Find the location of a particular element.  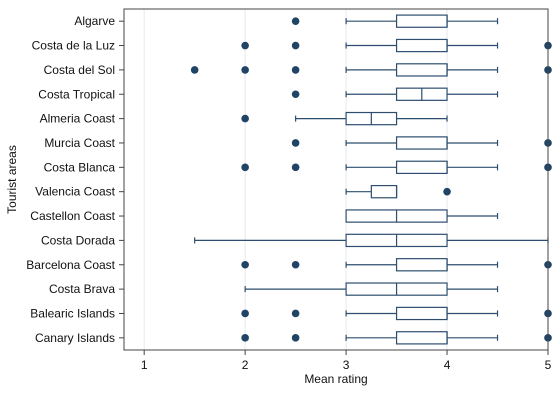

box-barcelona-coast is located at coordinates (422, 265).